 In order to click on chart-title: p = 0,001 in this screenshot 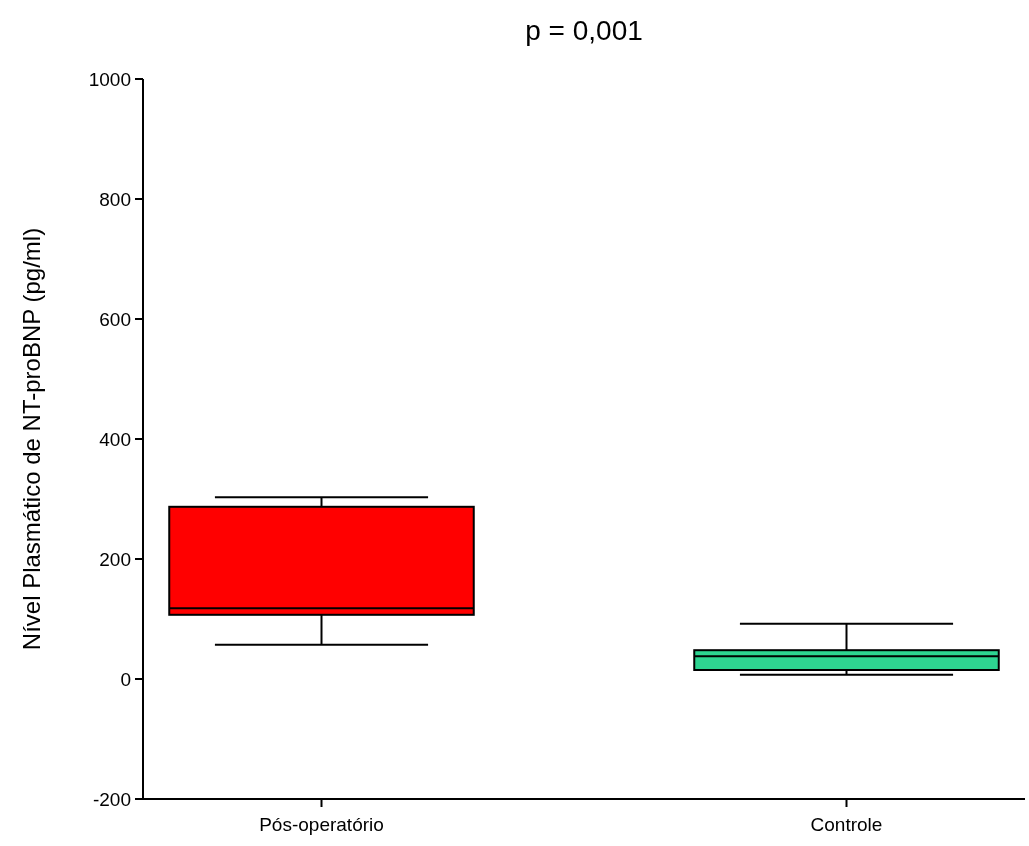, I will do `click(584, 30)`.